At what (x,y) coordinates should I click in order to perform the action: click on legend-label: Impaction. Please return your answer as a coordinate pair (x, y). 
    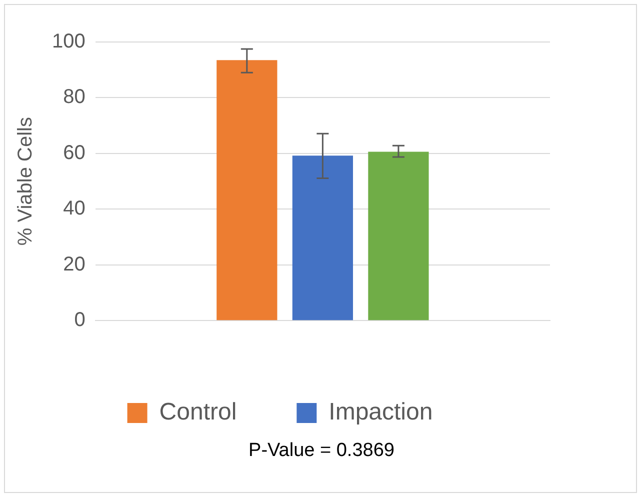
    Looking at the image, I should click on (380, 412).